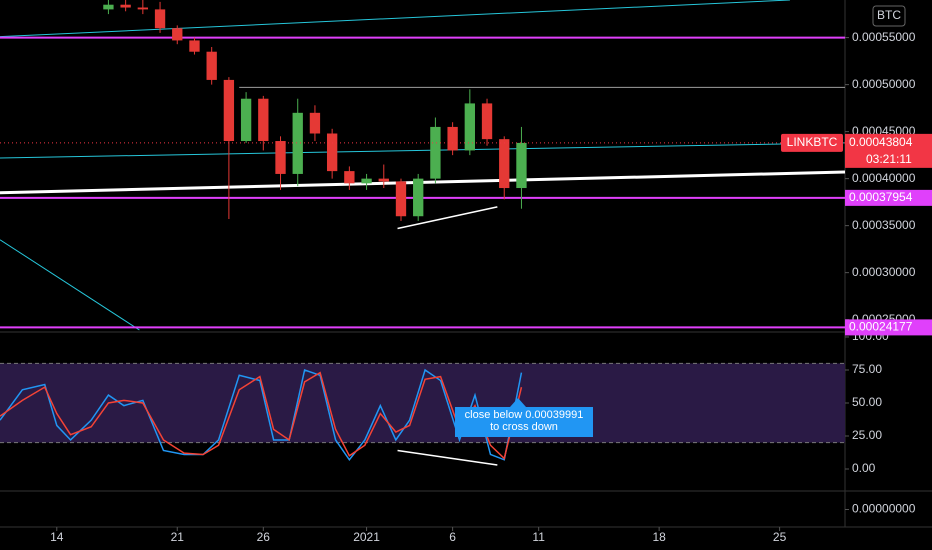  Describe the element at coordinates (881, 327) in the screenshot. I see `price-label: 0.00024177` at that location.